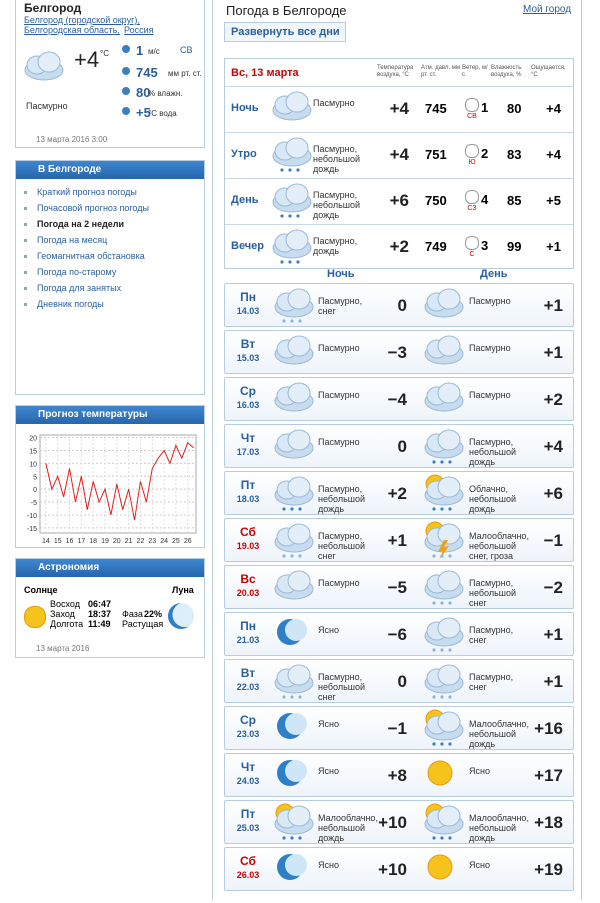 This screenshot has width=600, height=903. I want to click on region-link: Белгородская область,, so click(72, 30).